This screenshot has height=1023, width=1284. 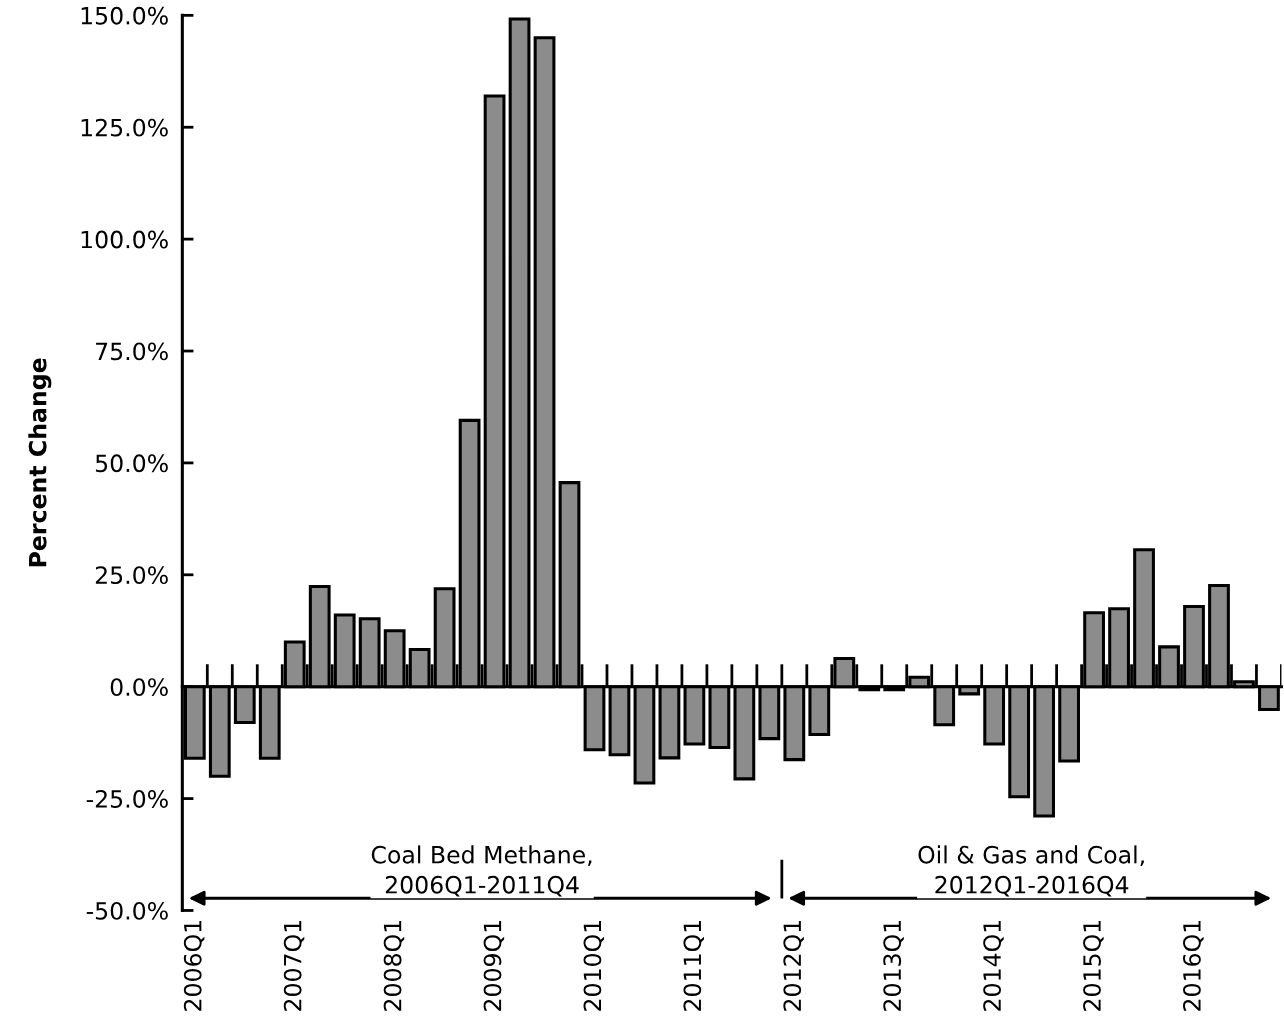 What do you see at coordinates (124, 127) in the screenshot?
I see `y-tick-label: 125.0%` at bounding box center [124, 127].